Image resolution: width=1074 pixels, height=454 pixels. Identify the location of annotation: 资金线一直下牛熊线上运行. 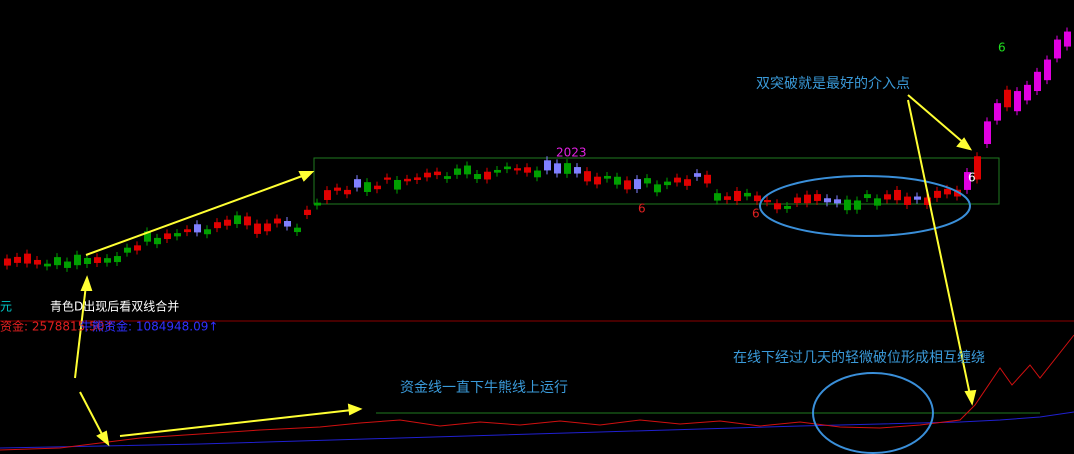
(484, 387).